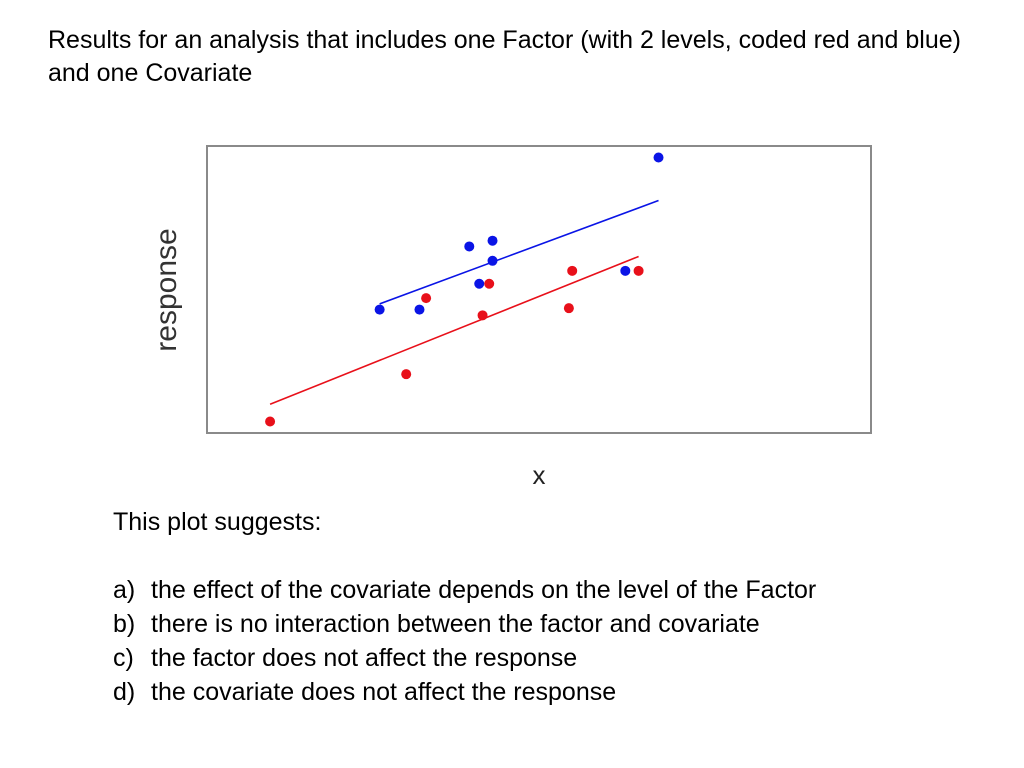  Describe the element at coordinates (124, 624) in the screenshot. I see `option-letter: b)` at that location.